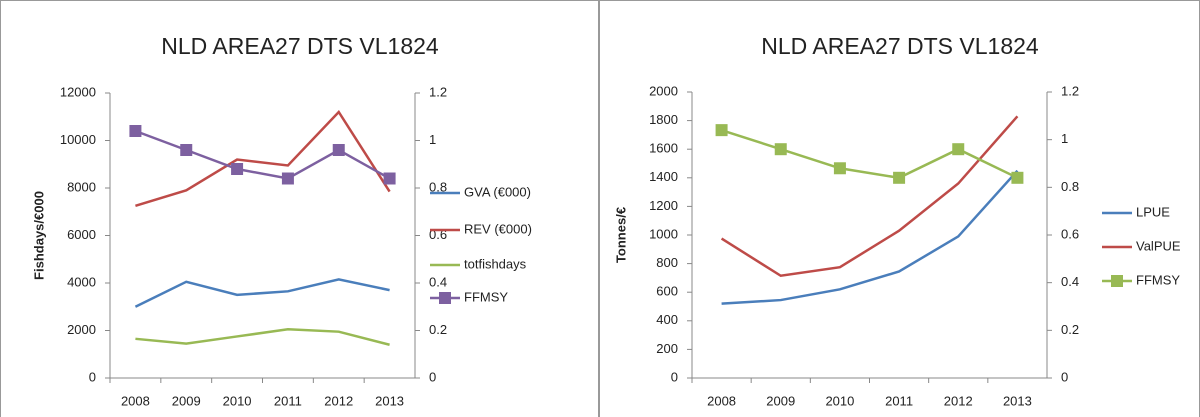 The image size is (1200, 417). What do you see at coordinates (667, 348) in the screenshot?
I see `y-tick-label: 200` at bounding box center [667, 348].